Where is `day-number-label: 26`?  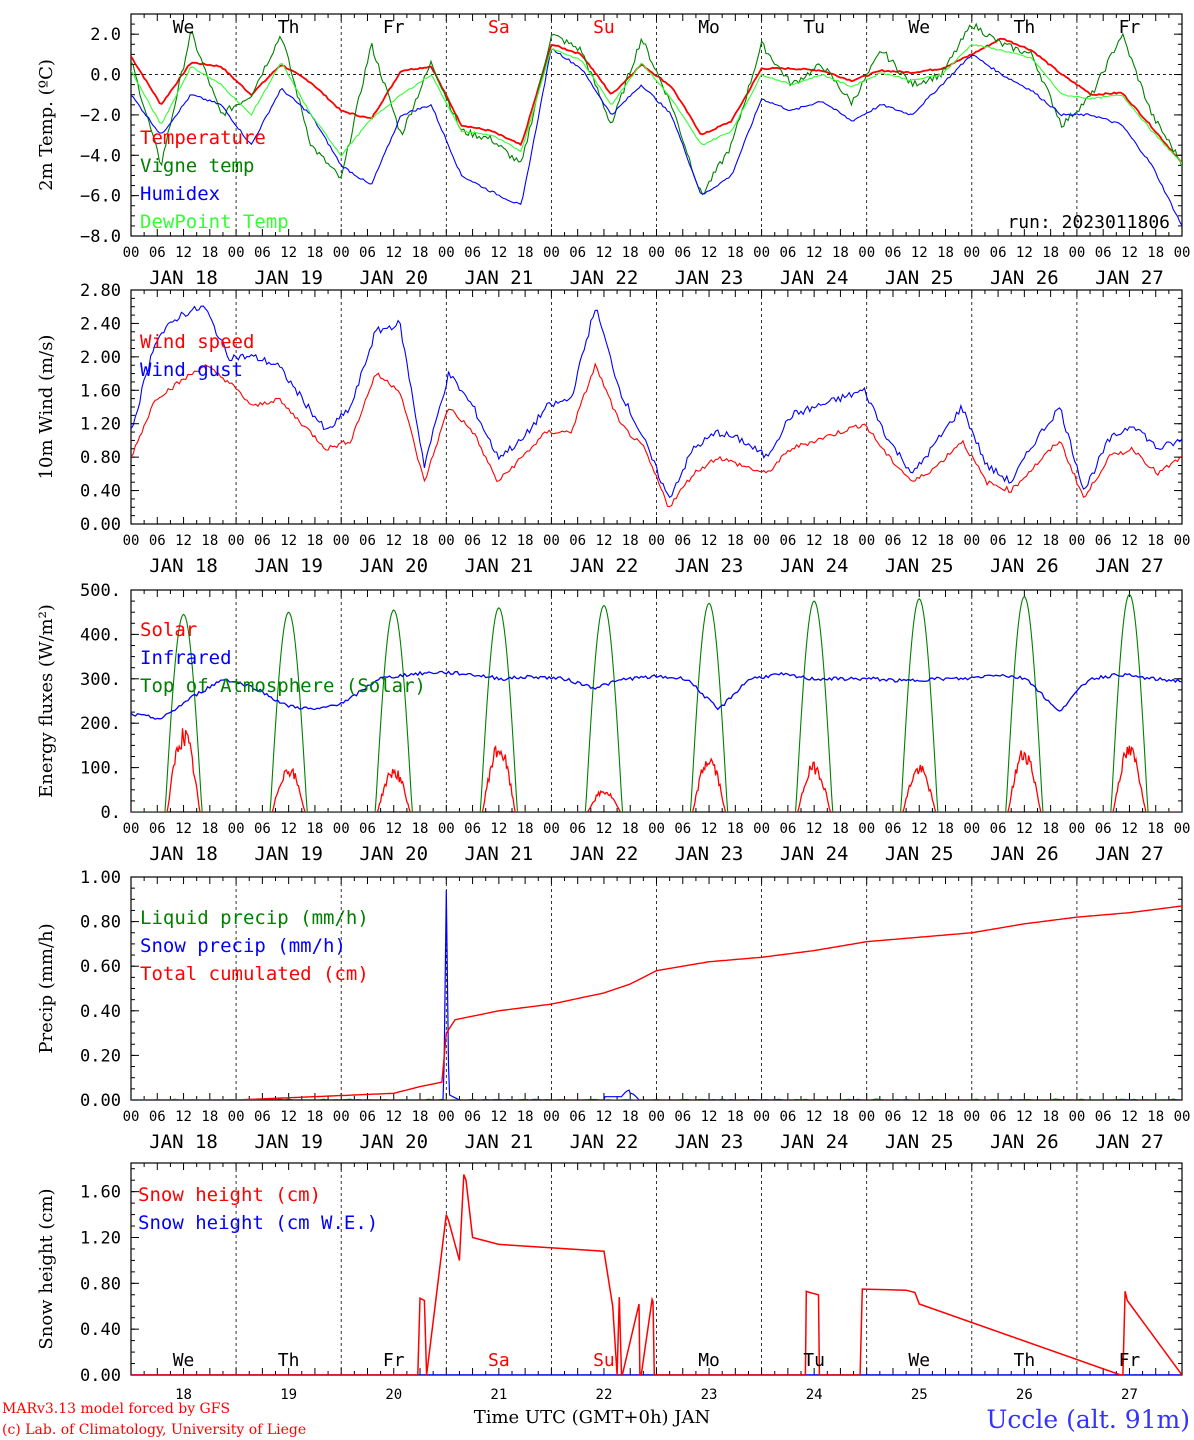 day-number-label: 26 is located at coordinates (1024, 1395).